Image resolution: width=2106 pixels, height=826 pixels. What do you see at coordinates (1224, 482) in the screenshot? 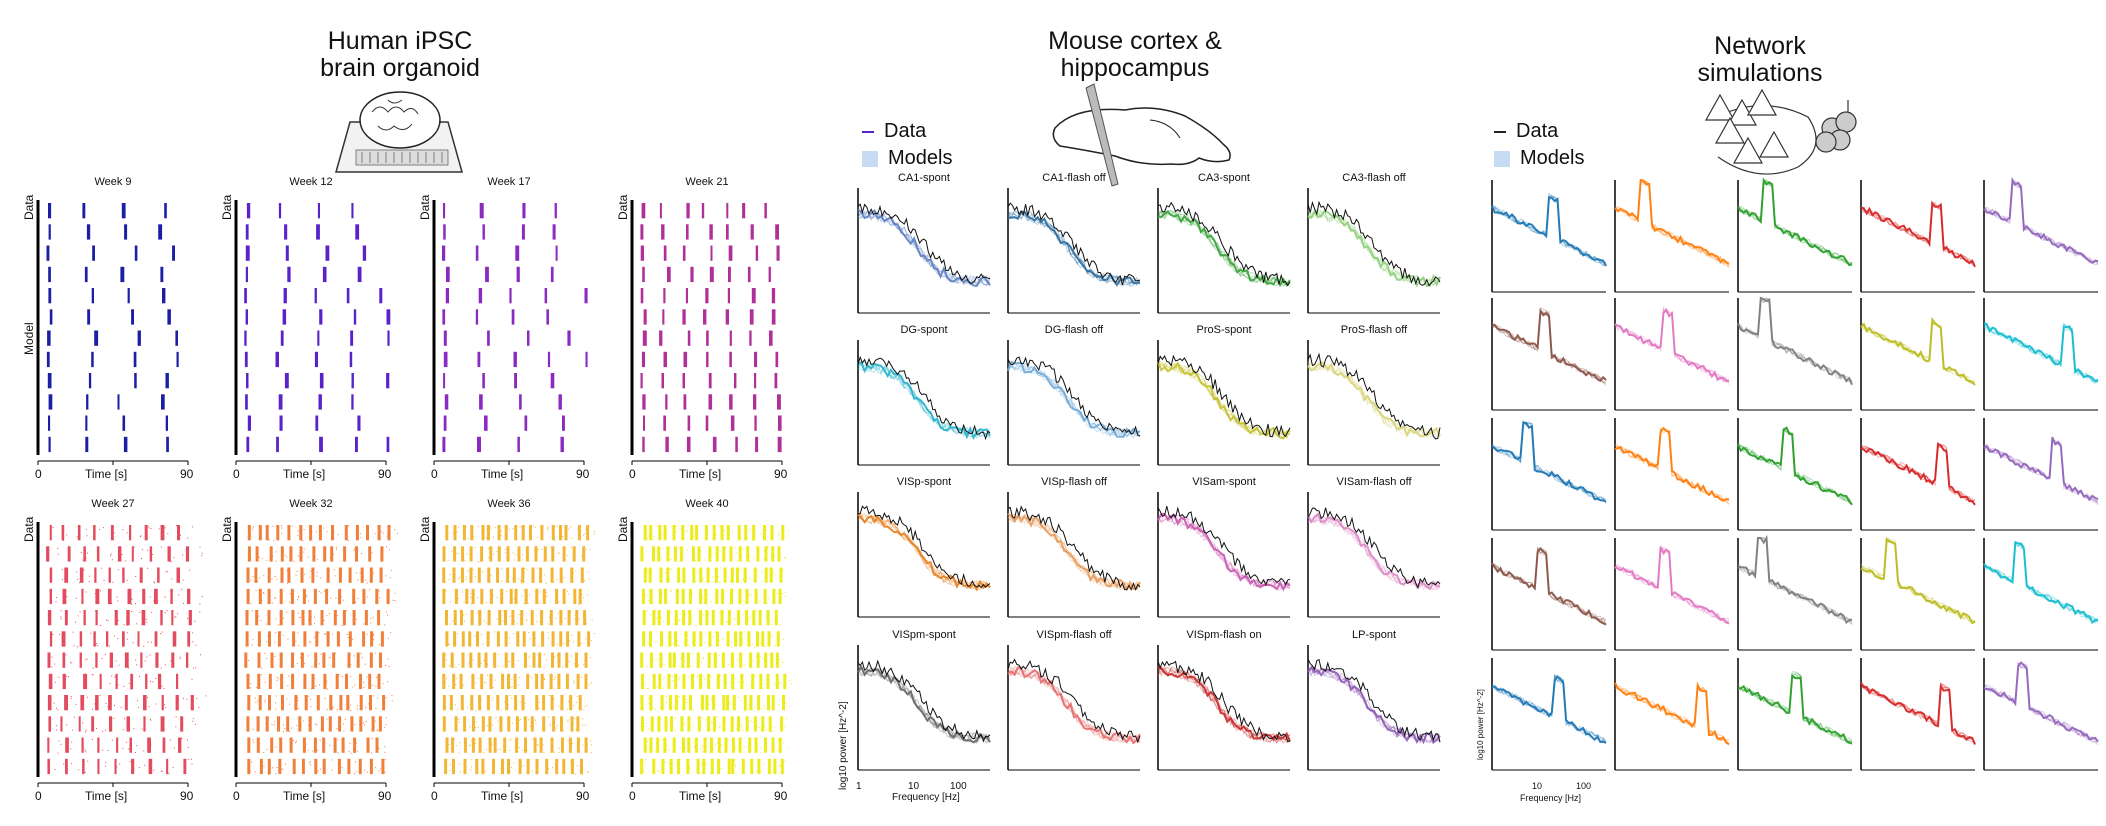
I see `mouse-panel-title: VISam-spont` at bounding box center [1224, 482].